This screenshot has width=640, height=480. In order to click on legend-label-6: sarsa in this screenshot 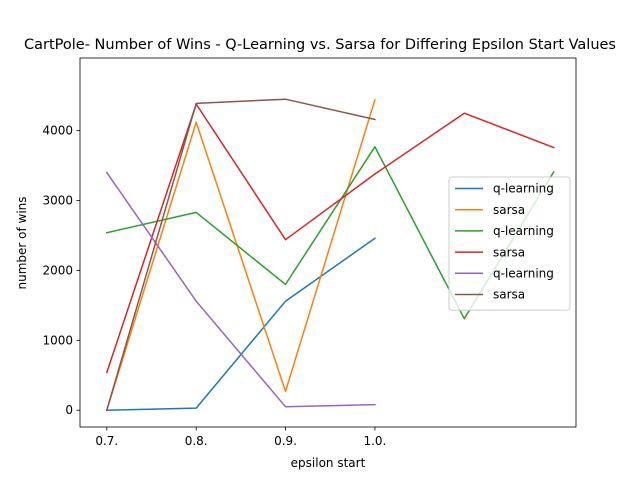, I will do `click(509, 295)`.